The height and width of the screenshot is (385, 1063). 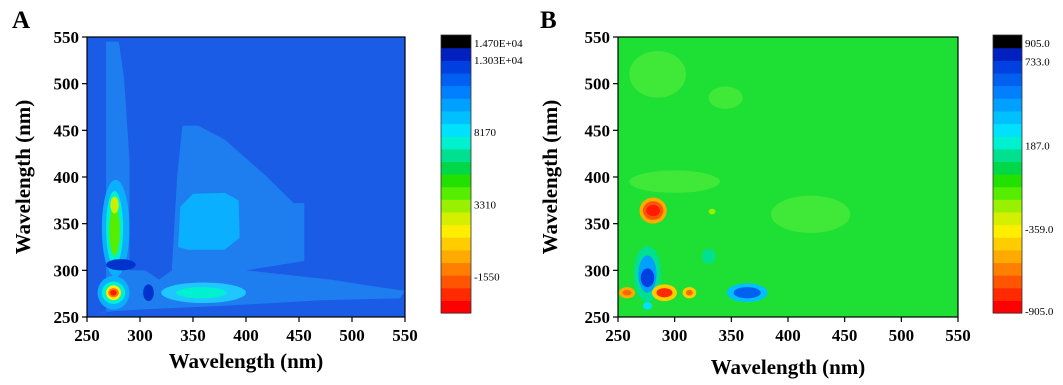 I want to click on colorbar-frame, so click(x=456, y=174).